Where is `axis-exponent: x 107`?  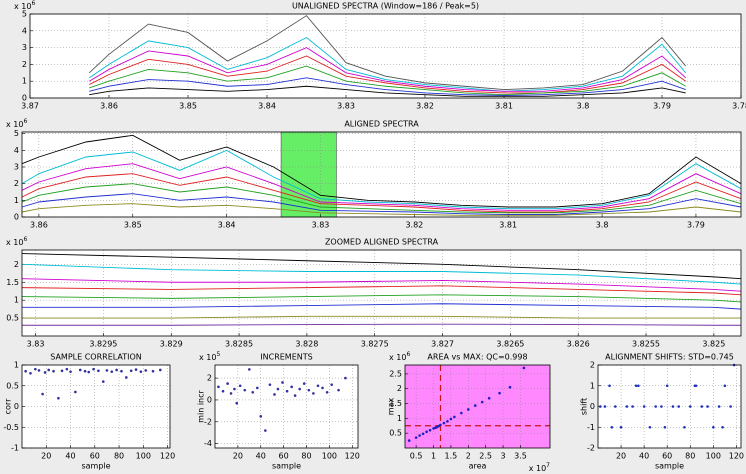 axis-exponent: x 107 is located at coordinates (539, 467).